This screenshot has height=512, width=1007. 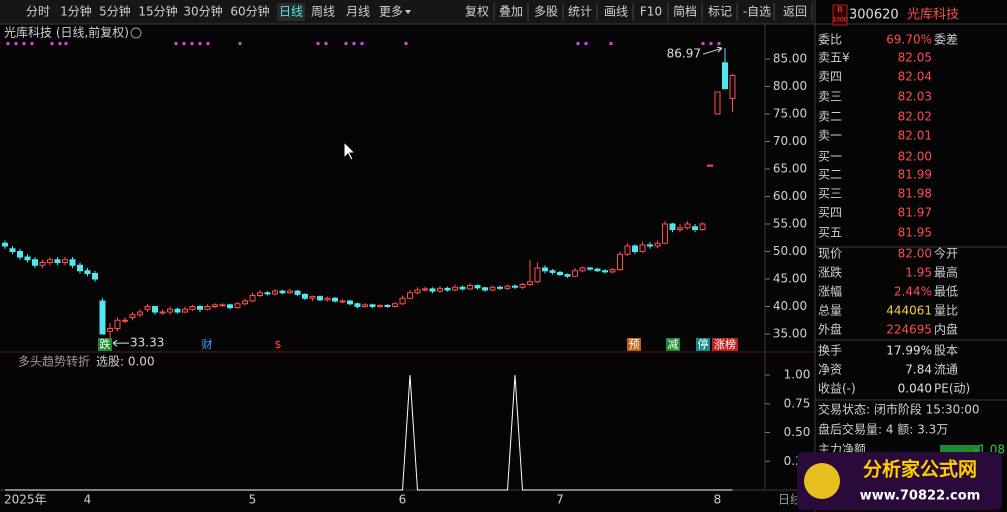 I want to click on row-label: 卖四, so click(x=830, y=77).